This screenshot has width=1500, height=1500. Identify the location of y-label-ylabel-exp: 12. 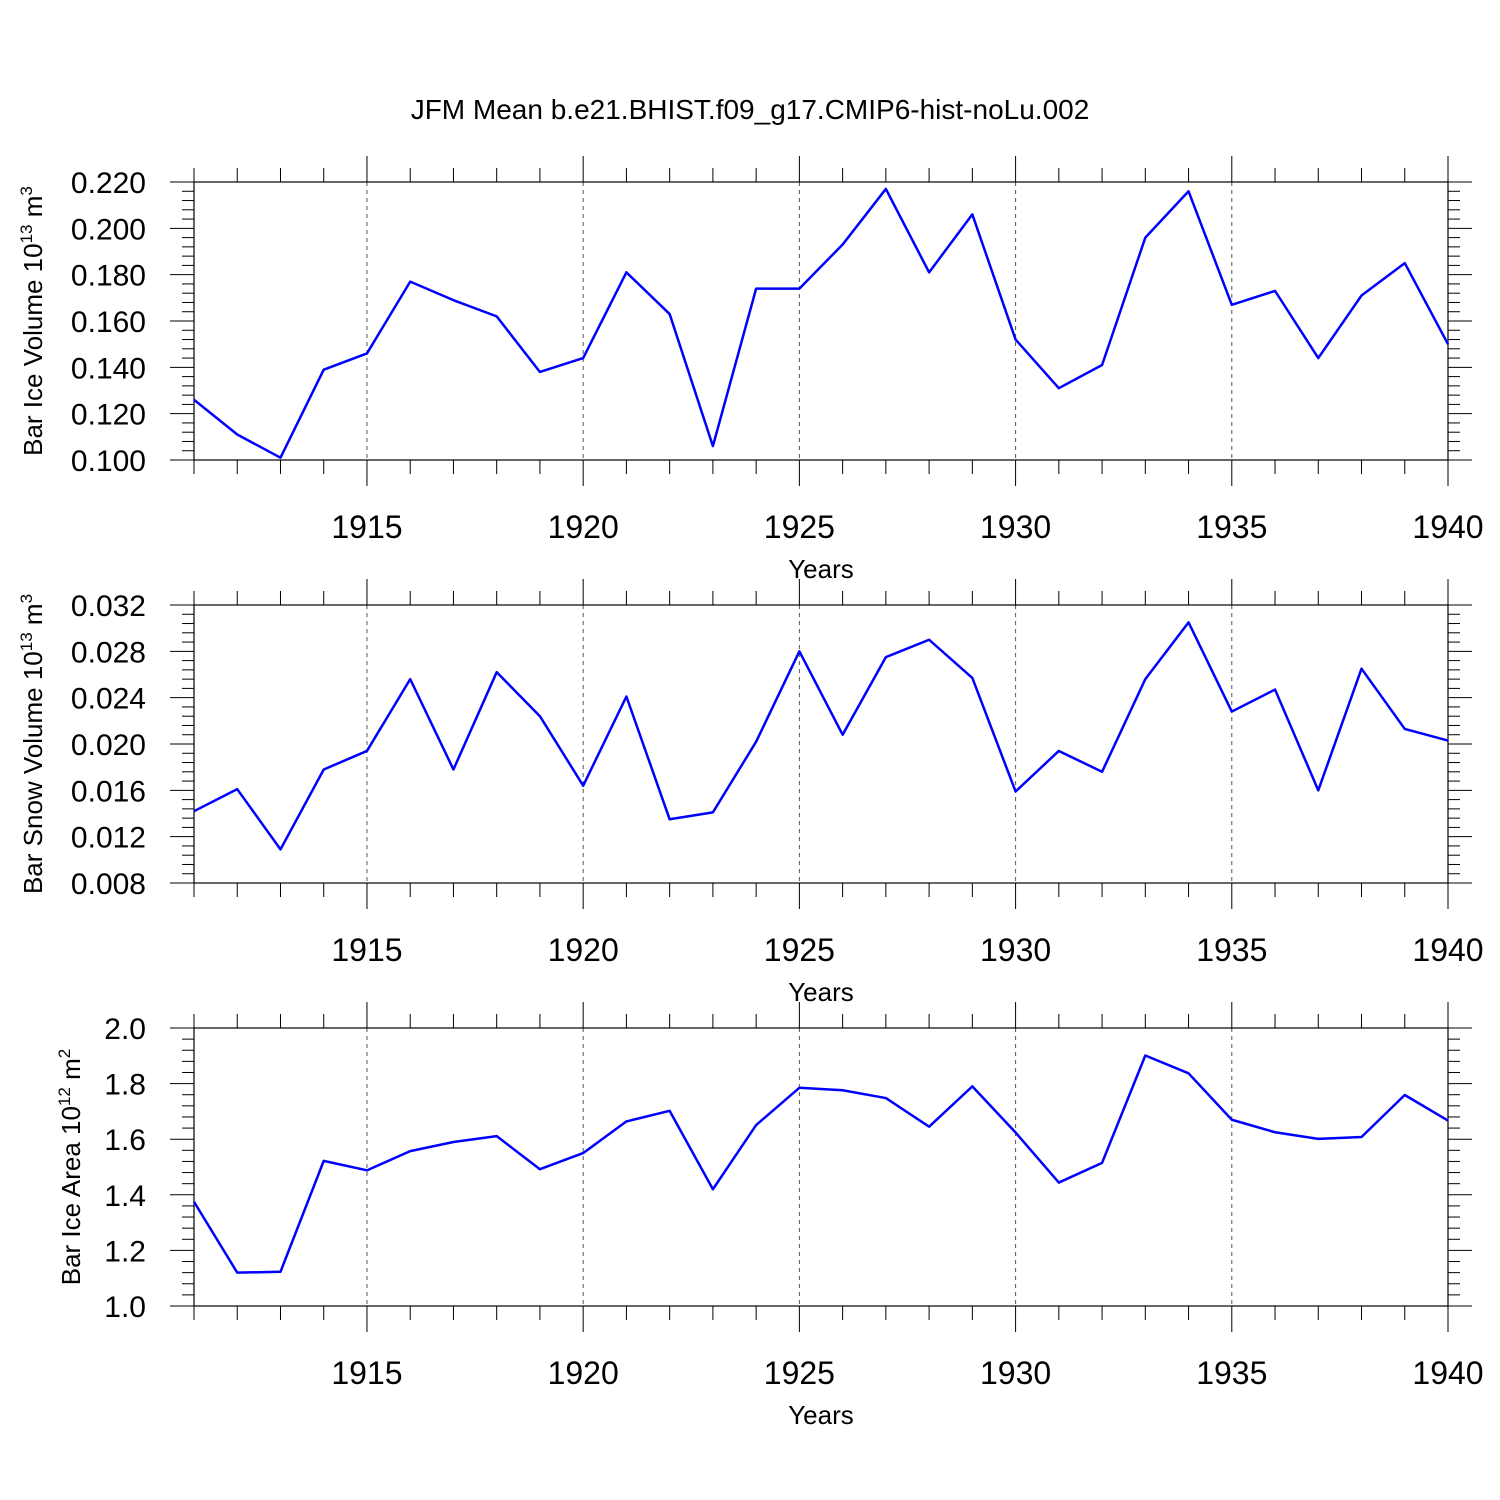
(64, 1096).